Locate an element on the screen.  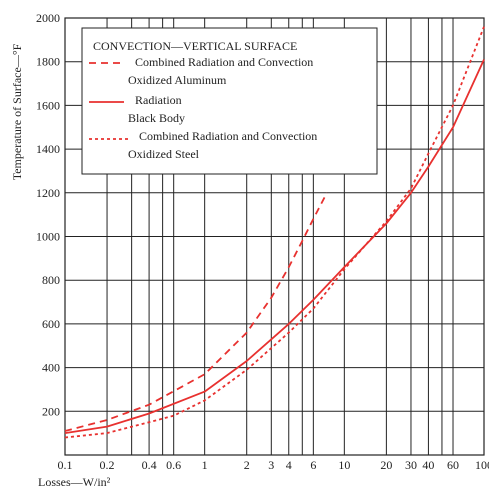
legend-entry-sublabel: Oxidized Aluminum is located at coordinates (177, 80).